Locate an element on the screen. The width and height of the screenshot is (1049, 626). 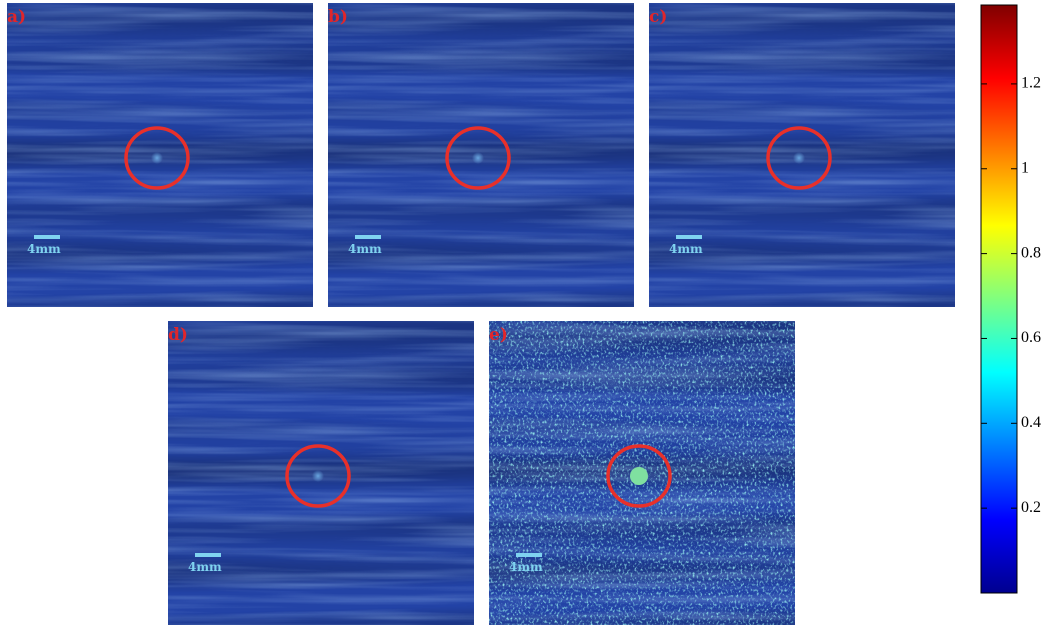
panel: c) 4mm is located at coordinates (802, 155).